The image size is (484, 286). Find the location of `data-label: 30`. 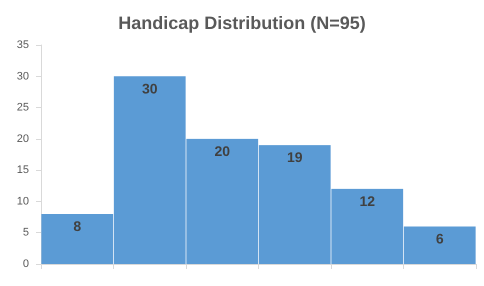

data-label: 30 is located at coordinates (150, 88).